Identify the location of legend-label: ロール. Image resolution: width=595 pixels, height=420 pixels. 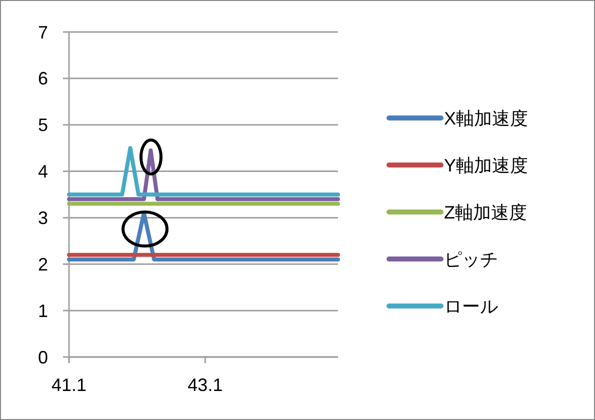
(471, 306).